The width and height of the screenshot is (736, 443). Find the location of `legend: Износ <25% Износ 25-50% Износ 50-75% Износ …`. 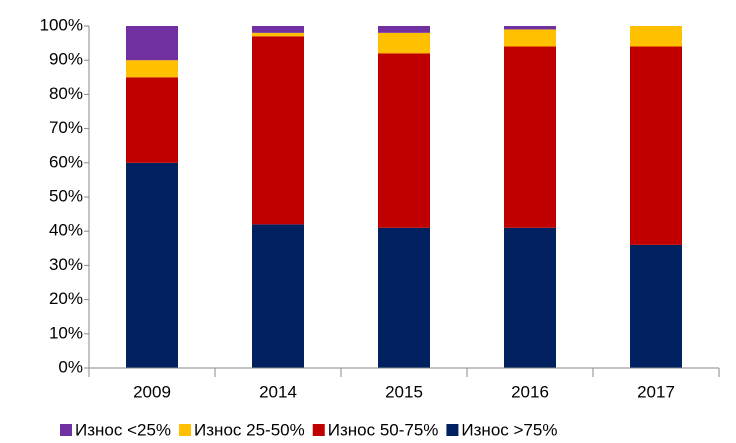

legend: Износ <25% Износ 25-50% Износ 50-75% Износ … is located at coordinates (308, 429).